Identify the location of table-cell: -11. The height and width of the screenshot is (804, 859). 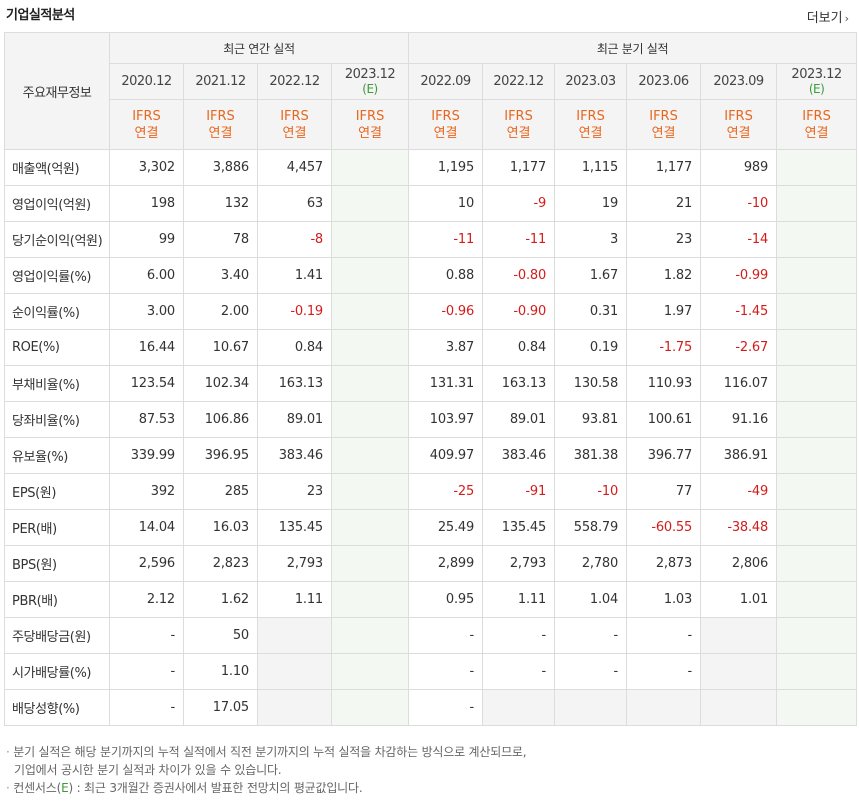
(519, 239).